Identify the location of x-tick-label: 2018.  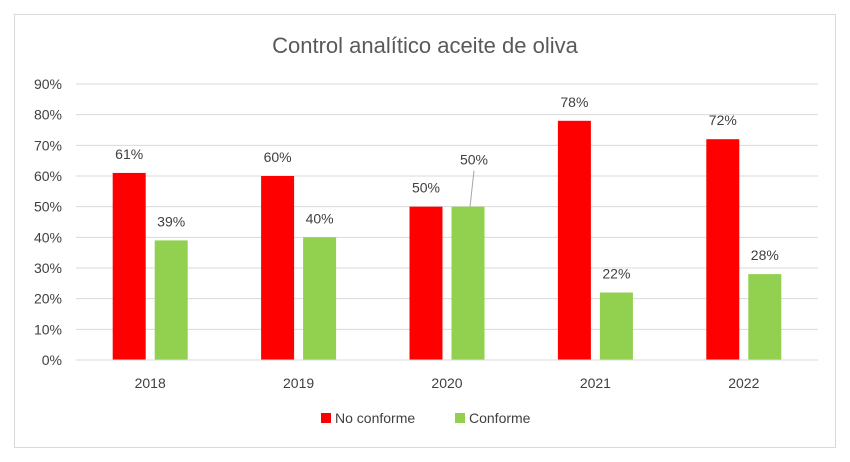
(150, 383).